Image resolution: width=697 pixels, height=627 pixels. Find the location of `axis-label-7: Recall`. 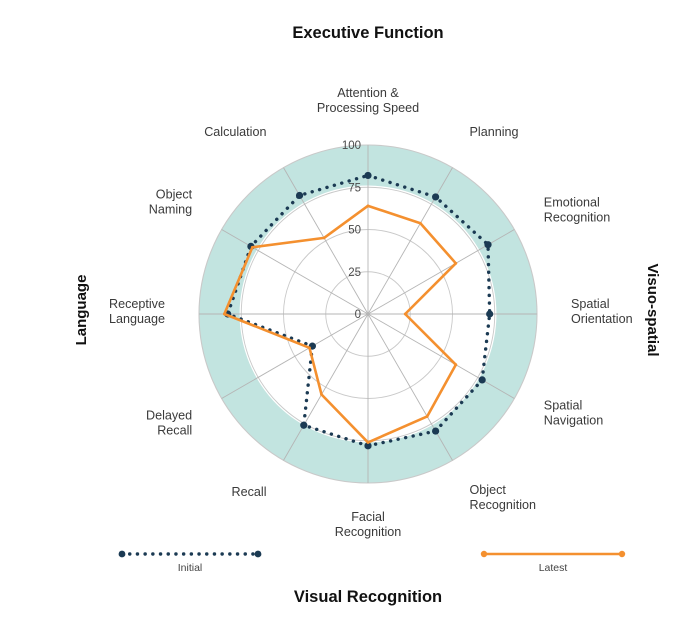

axis-label-7: Recall is located at coordinates (249, 492).